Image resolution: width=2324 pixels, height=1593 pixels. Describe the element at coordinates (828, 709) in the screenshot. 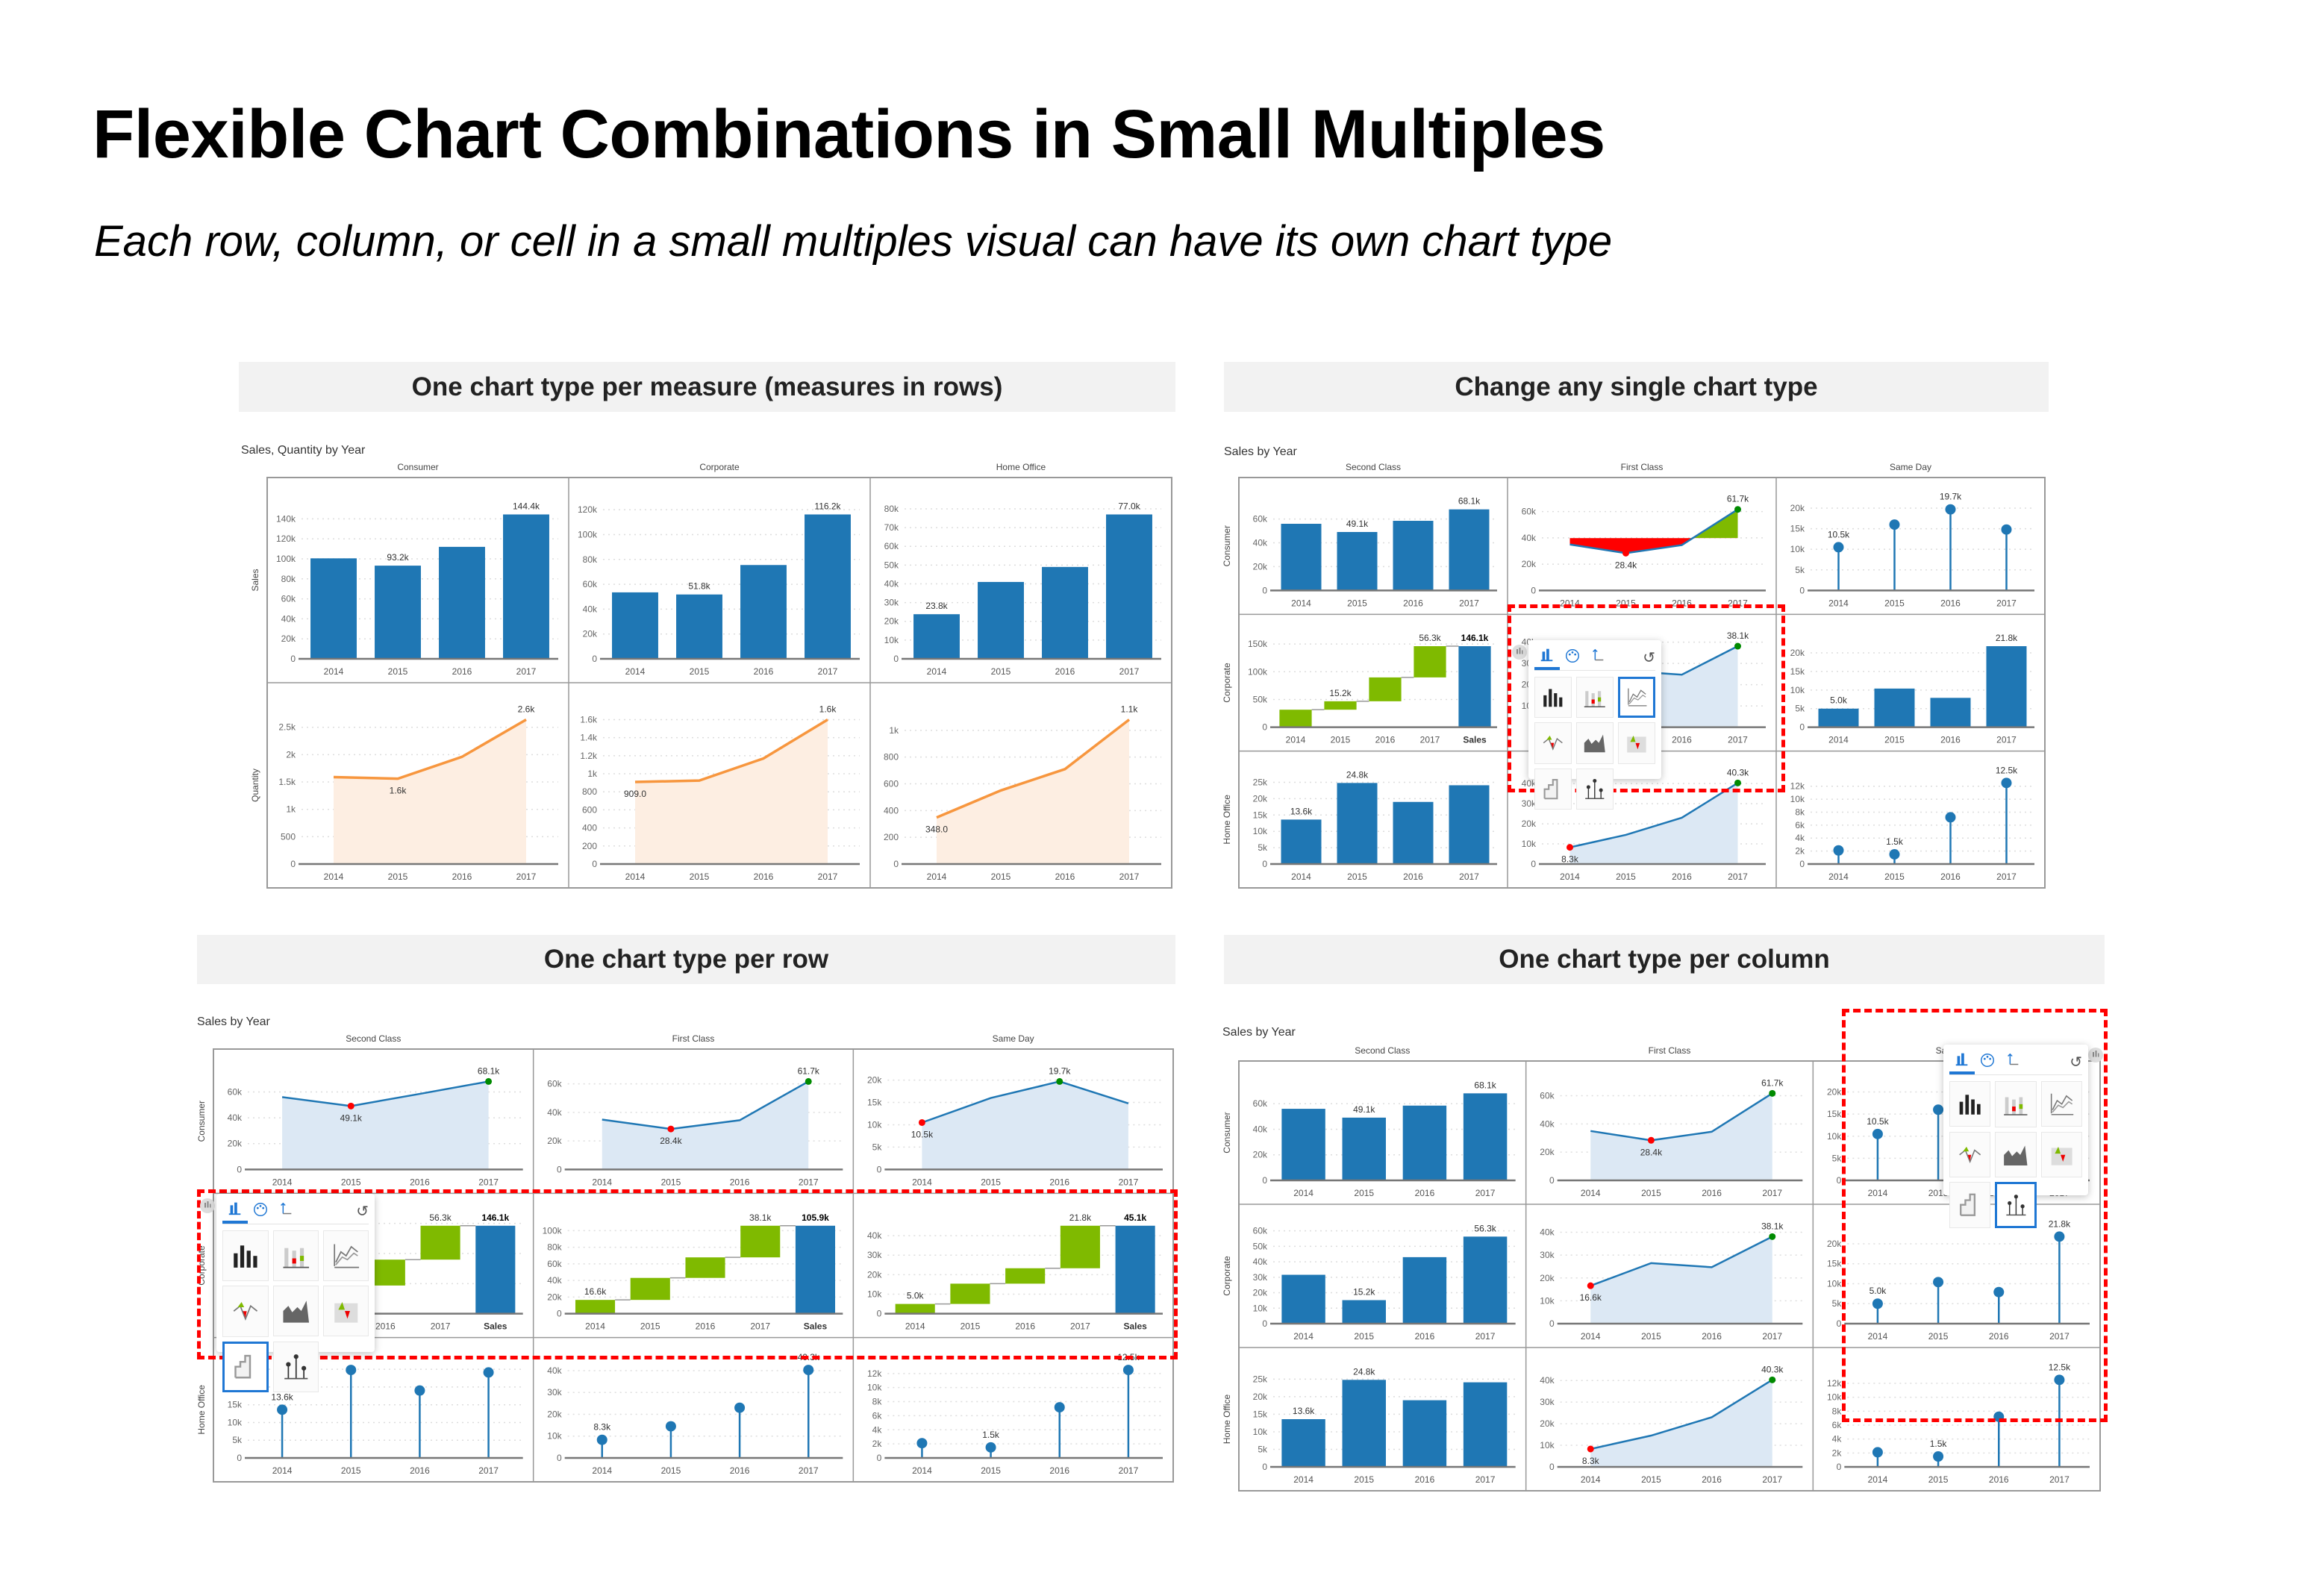

I see `data-label: 1.6k` at that location.